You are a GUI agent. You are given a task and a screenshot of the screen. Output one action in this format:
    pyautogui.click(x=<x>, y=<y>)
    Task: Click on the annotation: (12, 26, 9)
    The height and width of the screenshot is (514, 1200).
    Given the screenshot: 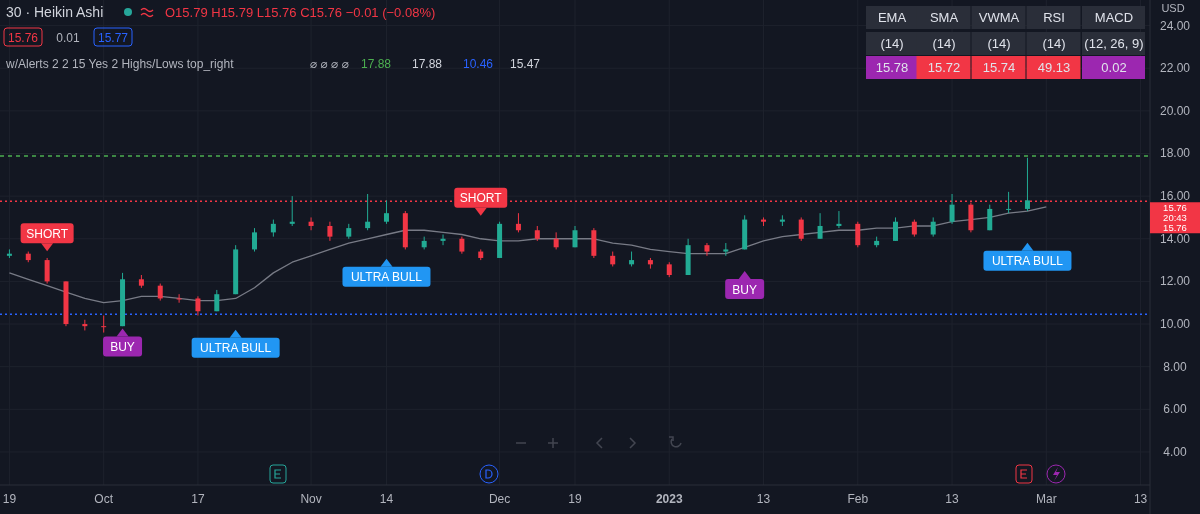 What is the action you would take?
    pyautogui.click(x=1114, y=43)
    